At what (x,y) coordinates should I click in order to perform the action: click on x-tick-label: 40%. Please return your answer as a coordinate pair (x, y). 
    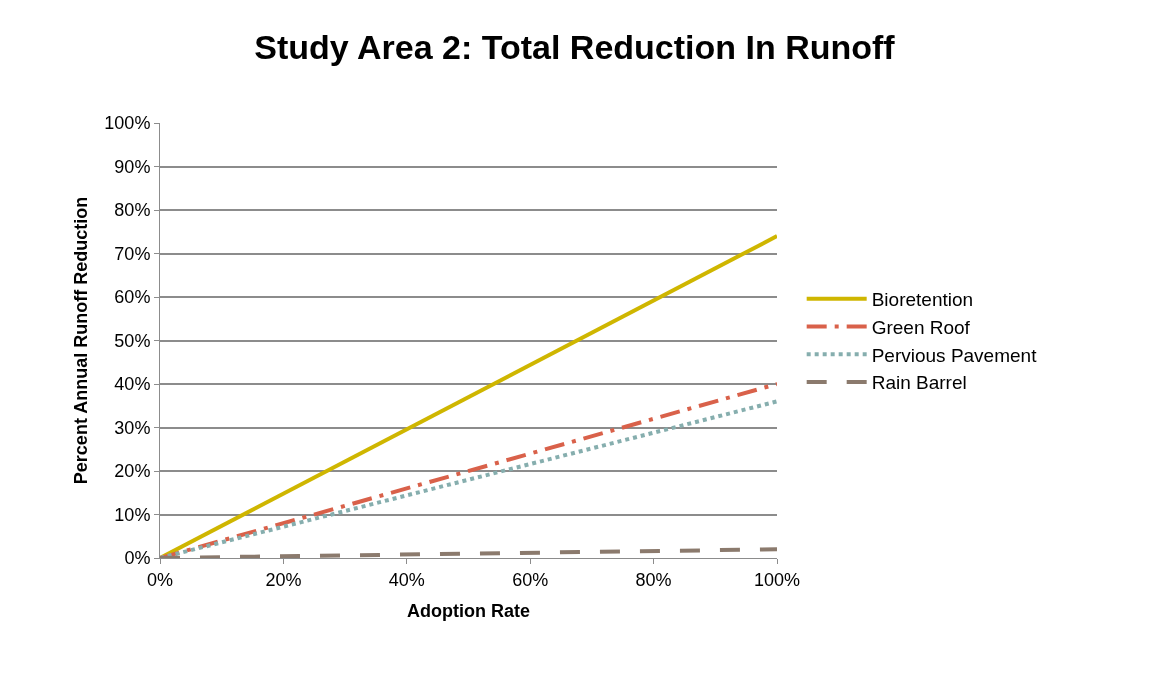
    Looking at the image, I should click on (406, 579).